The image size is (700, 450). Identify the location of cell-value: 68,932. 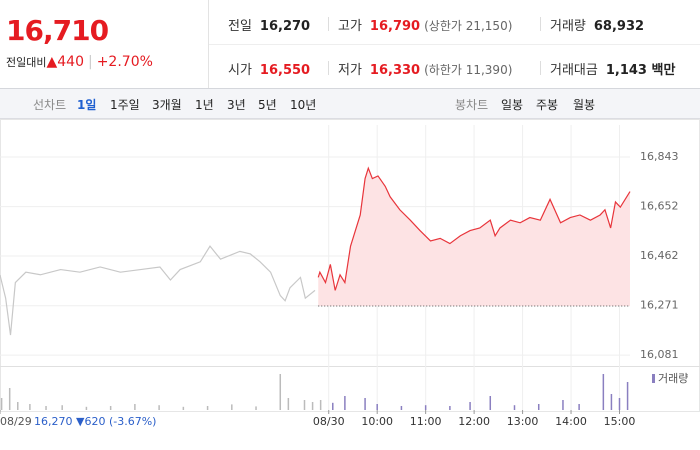
(619, 26).